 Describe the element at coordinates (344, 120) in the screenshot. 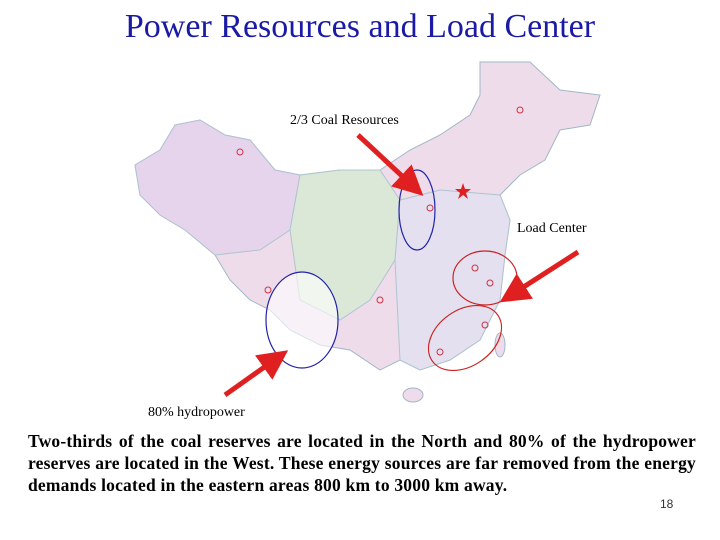

I see `map-label: 2/3 Coal Resources` at that location.